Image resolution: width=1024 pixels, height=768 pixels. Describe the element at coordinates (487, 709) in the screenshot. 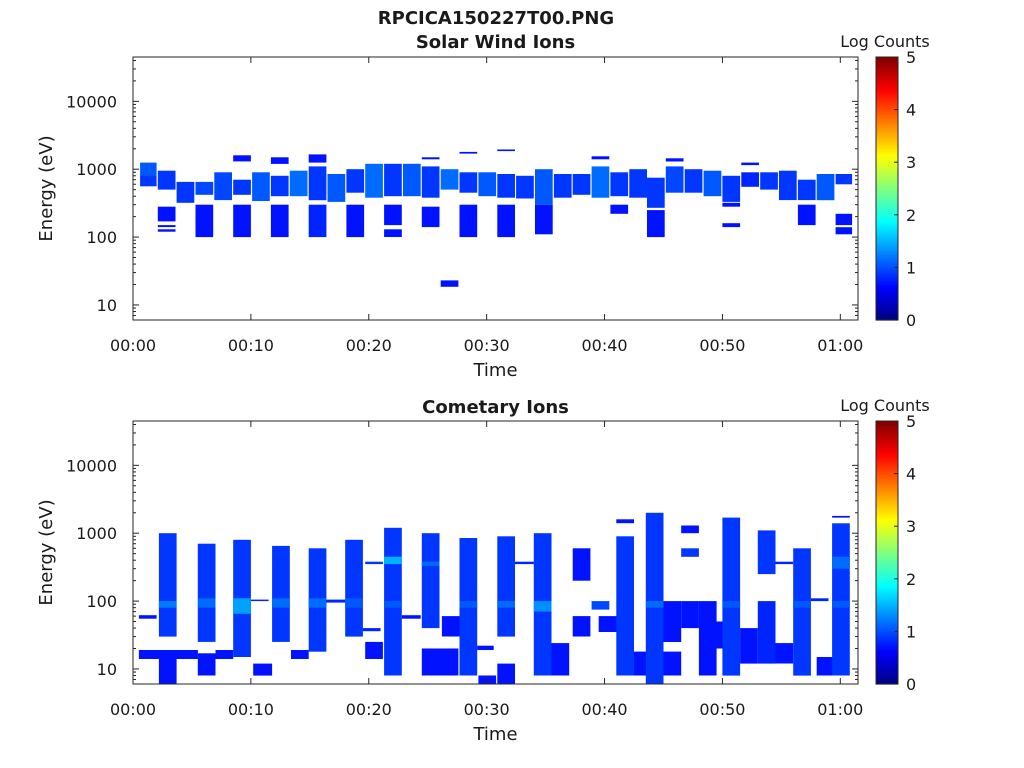

I see `x-tick-label: 00:30` at that location.